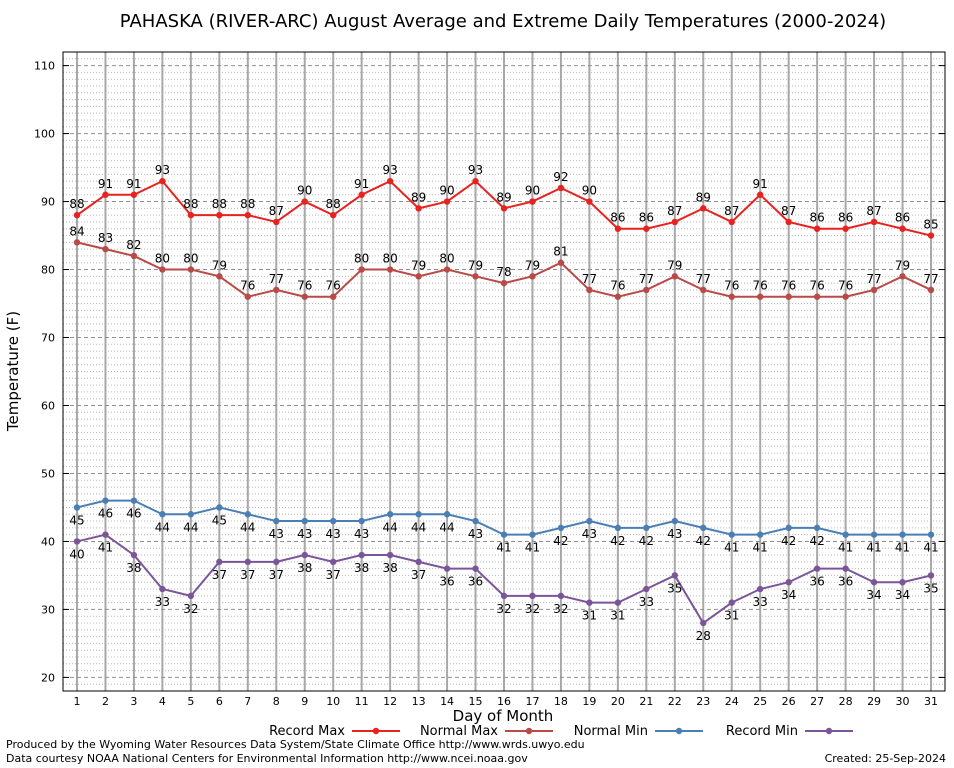  I want to click on data-label: 85, so click(930, 225).